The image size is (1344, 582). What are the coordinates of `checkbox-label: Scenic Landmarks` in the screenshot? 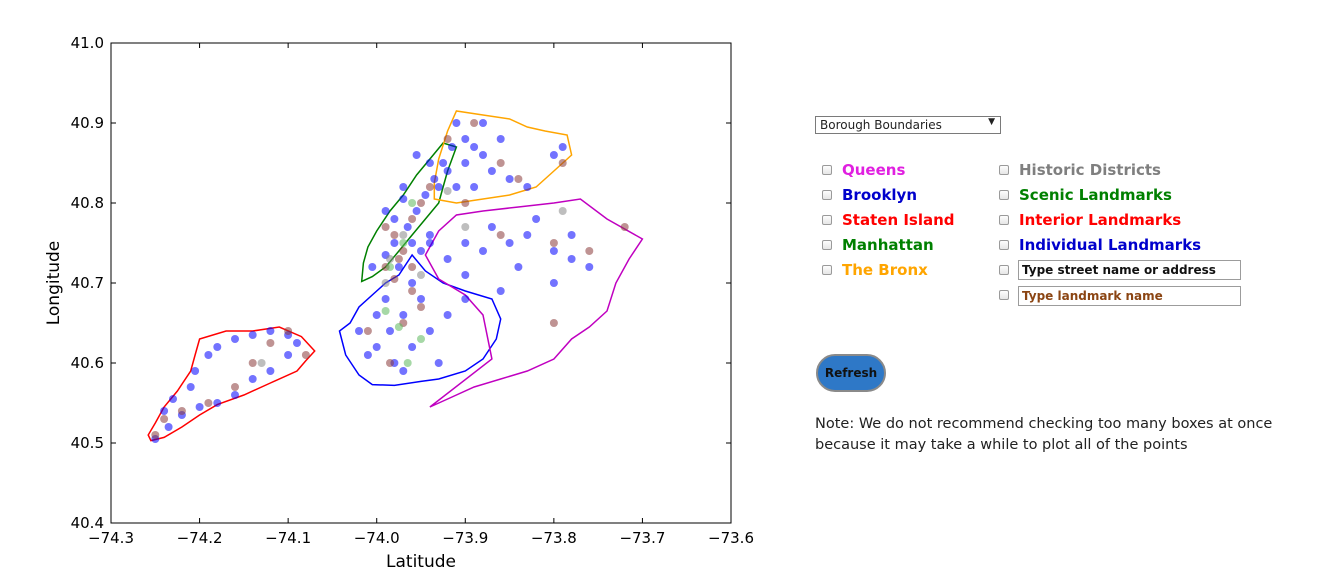 It's located at (1095, 195).